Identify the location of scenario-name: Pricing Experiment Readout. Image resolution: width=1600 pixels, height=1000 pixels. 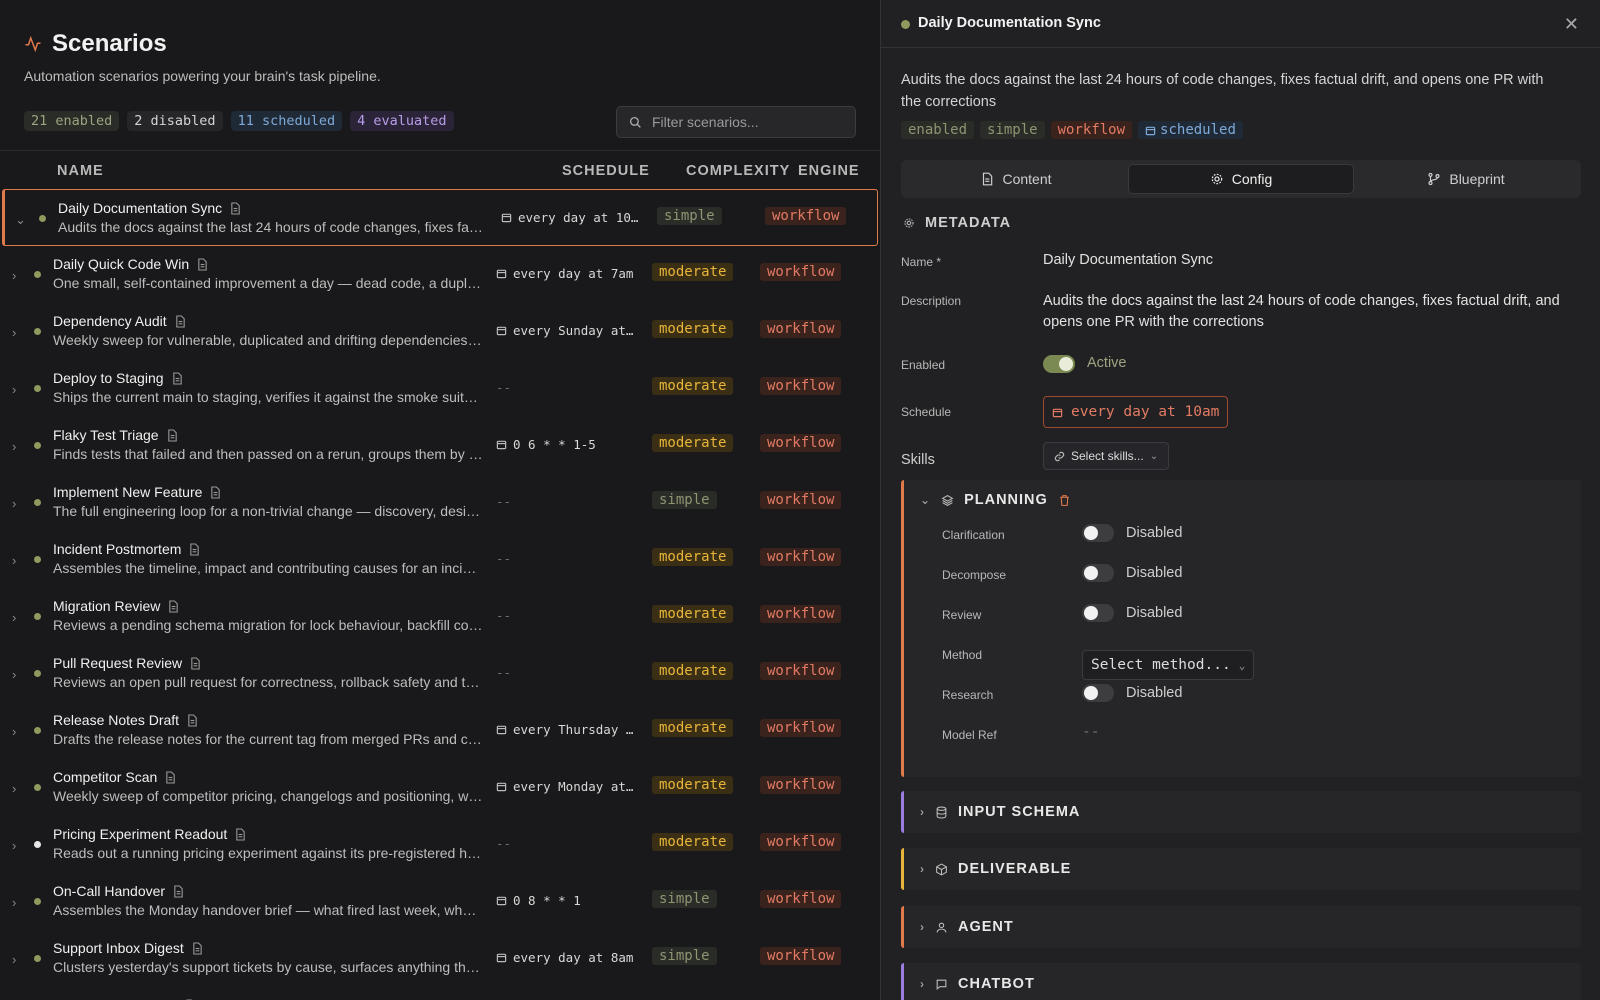
(149, 834).